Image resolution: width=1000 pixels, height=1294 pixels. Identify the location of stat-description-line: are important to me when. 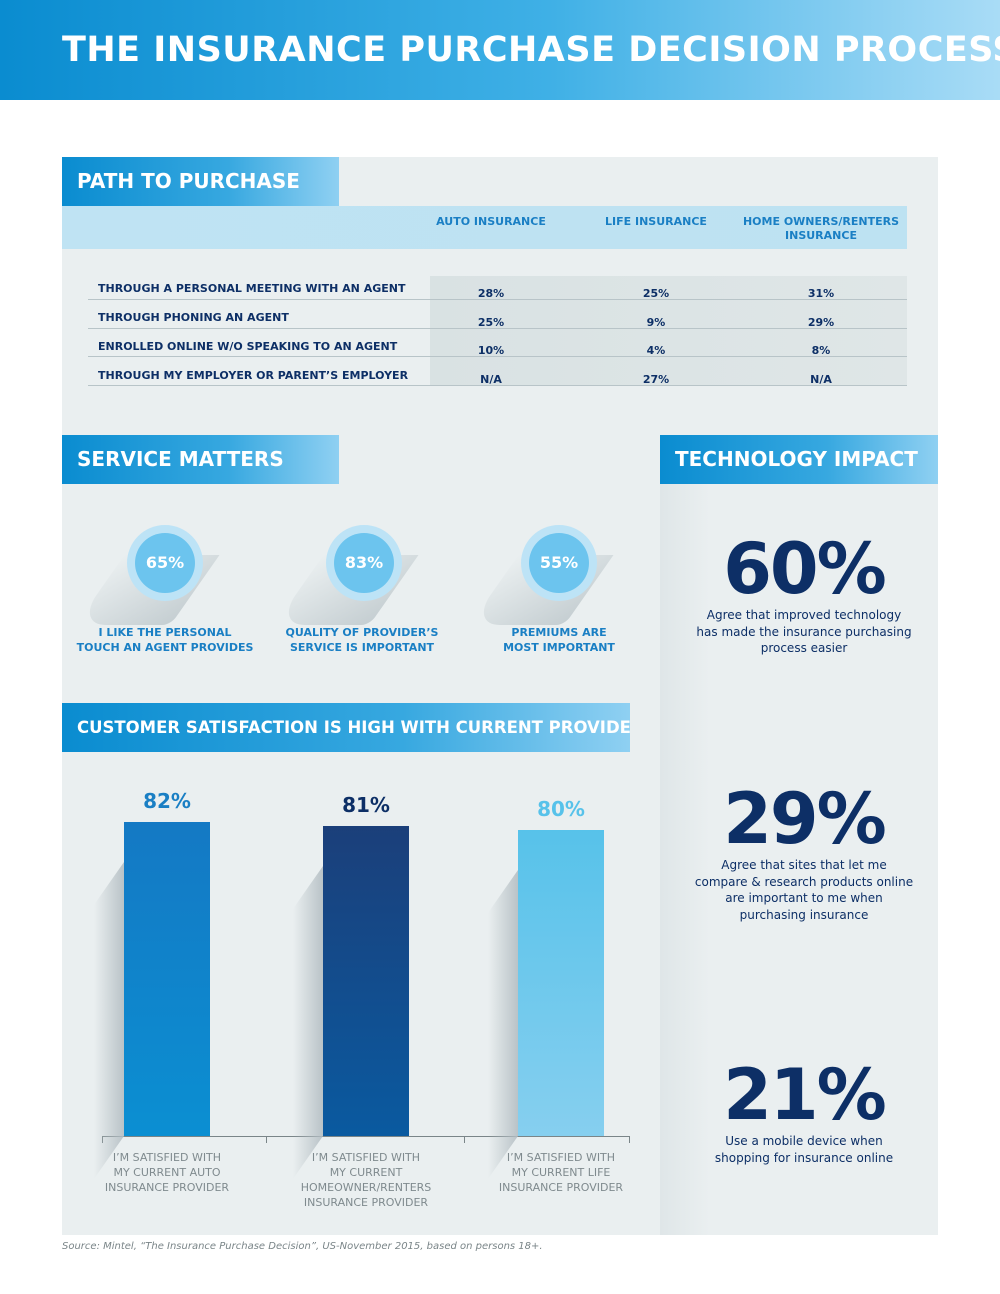
(804, 898).